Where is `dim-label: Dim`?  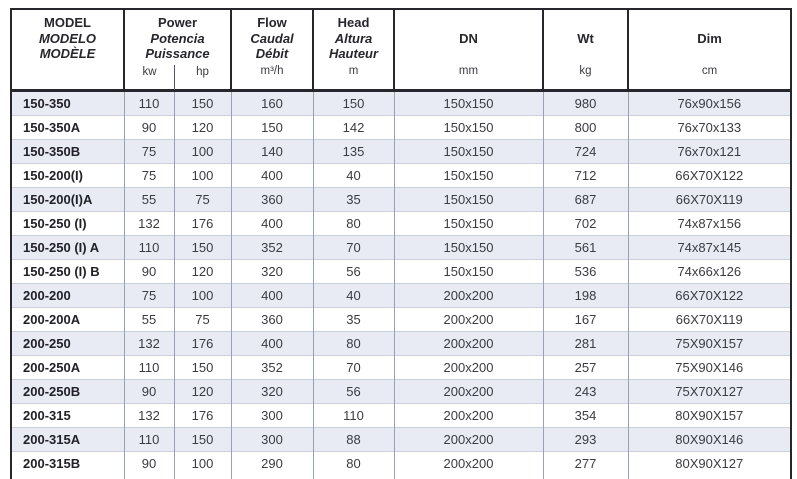
dim-label: Dim is located at coordinates (709, 38).